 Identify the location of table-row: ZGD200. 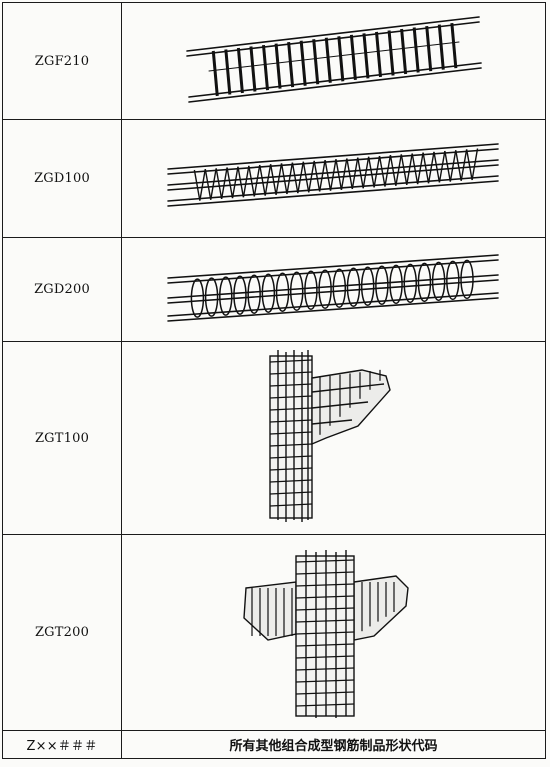
(274, 289).